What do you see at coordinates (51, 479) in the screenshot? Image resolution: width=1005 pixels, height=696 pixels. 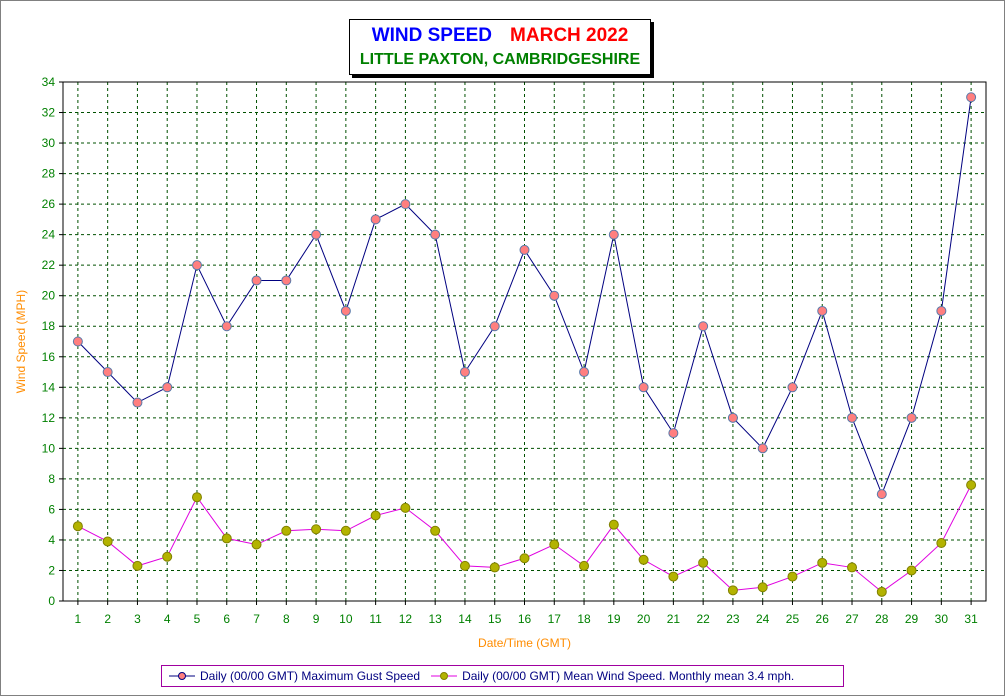 I see `y-tick-label: 8` at bounding box center [51, 479].